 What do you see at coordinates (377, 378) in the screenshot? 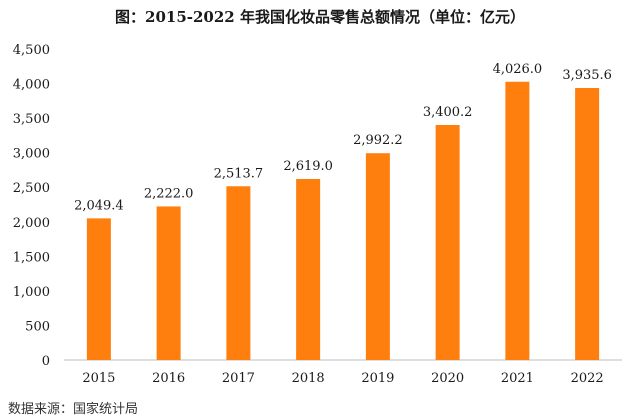
I see `x-tick-label: 2019` at bounding box center [377, 378].